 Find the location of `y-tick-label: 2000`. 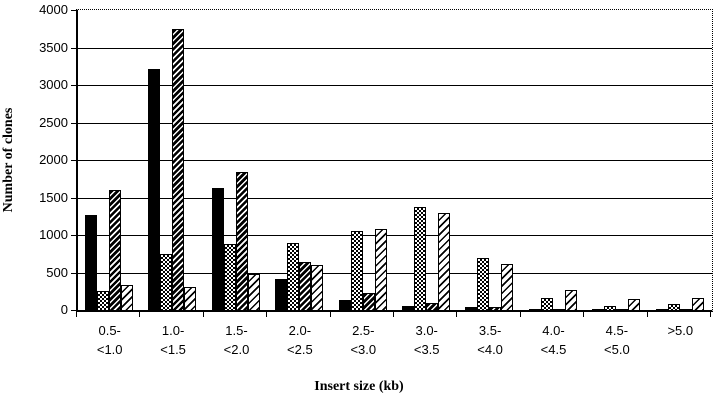

y-tick-label: 2000 is located at coordinates (53, 159).